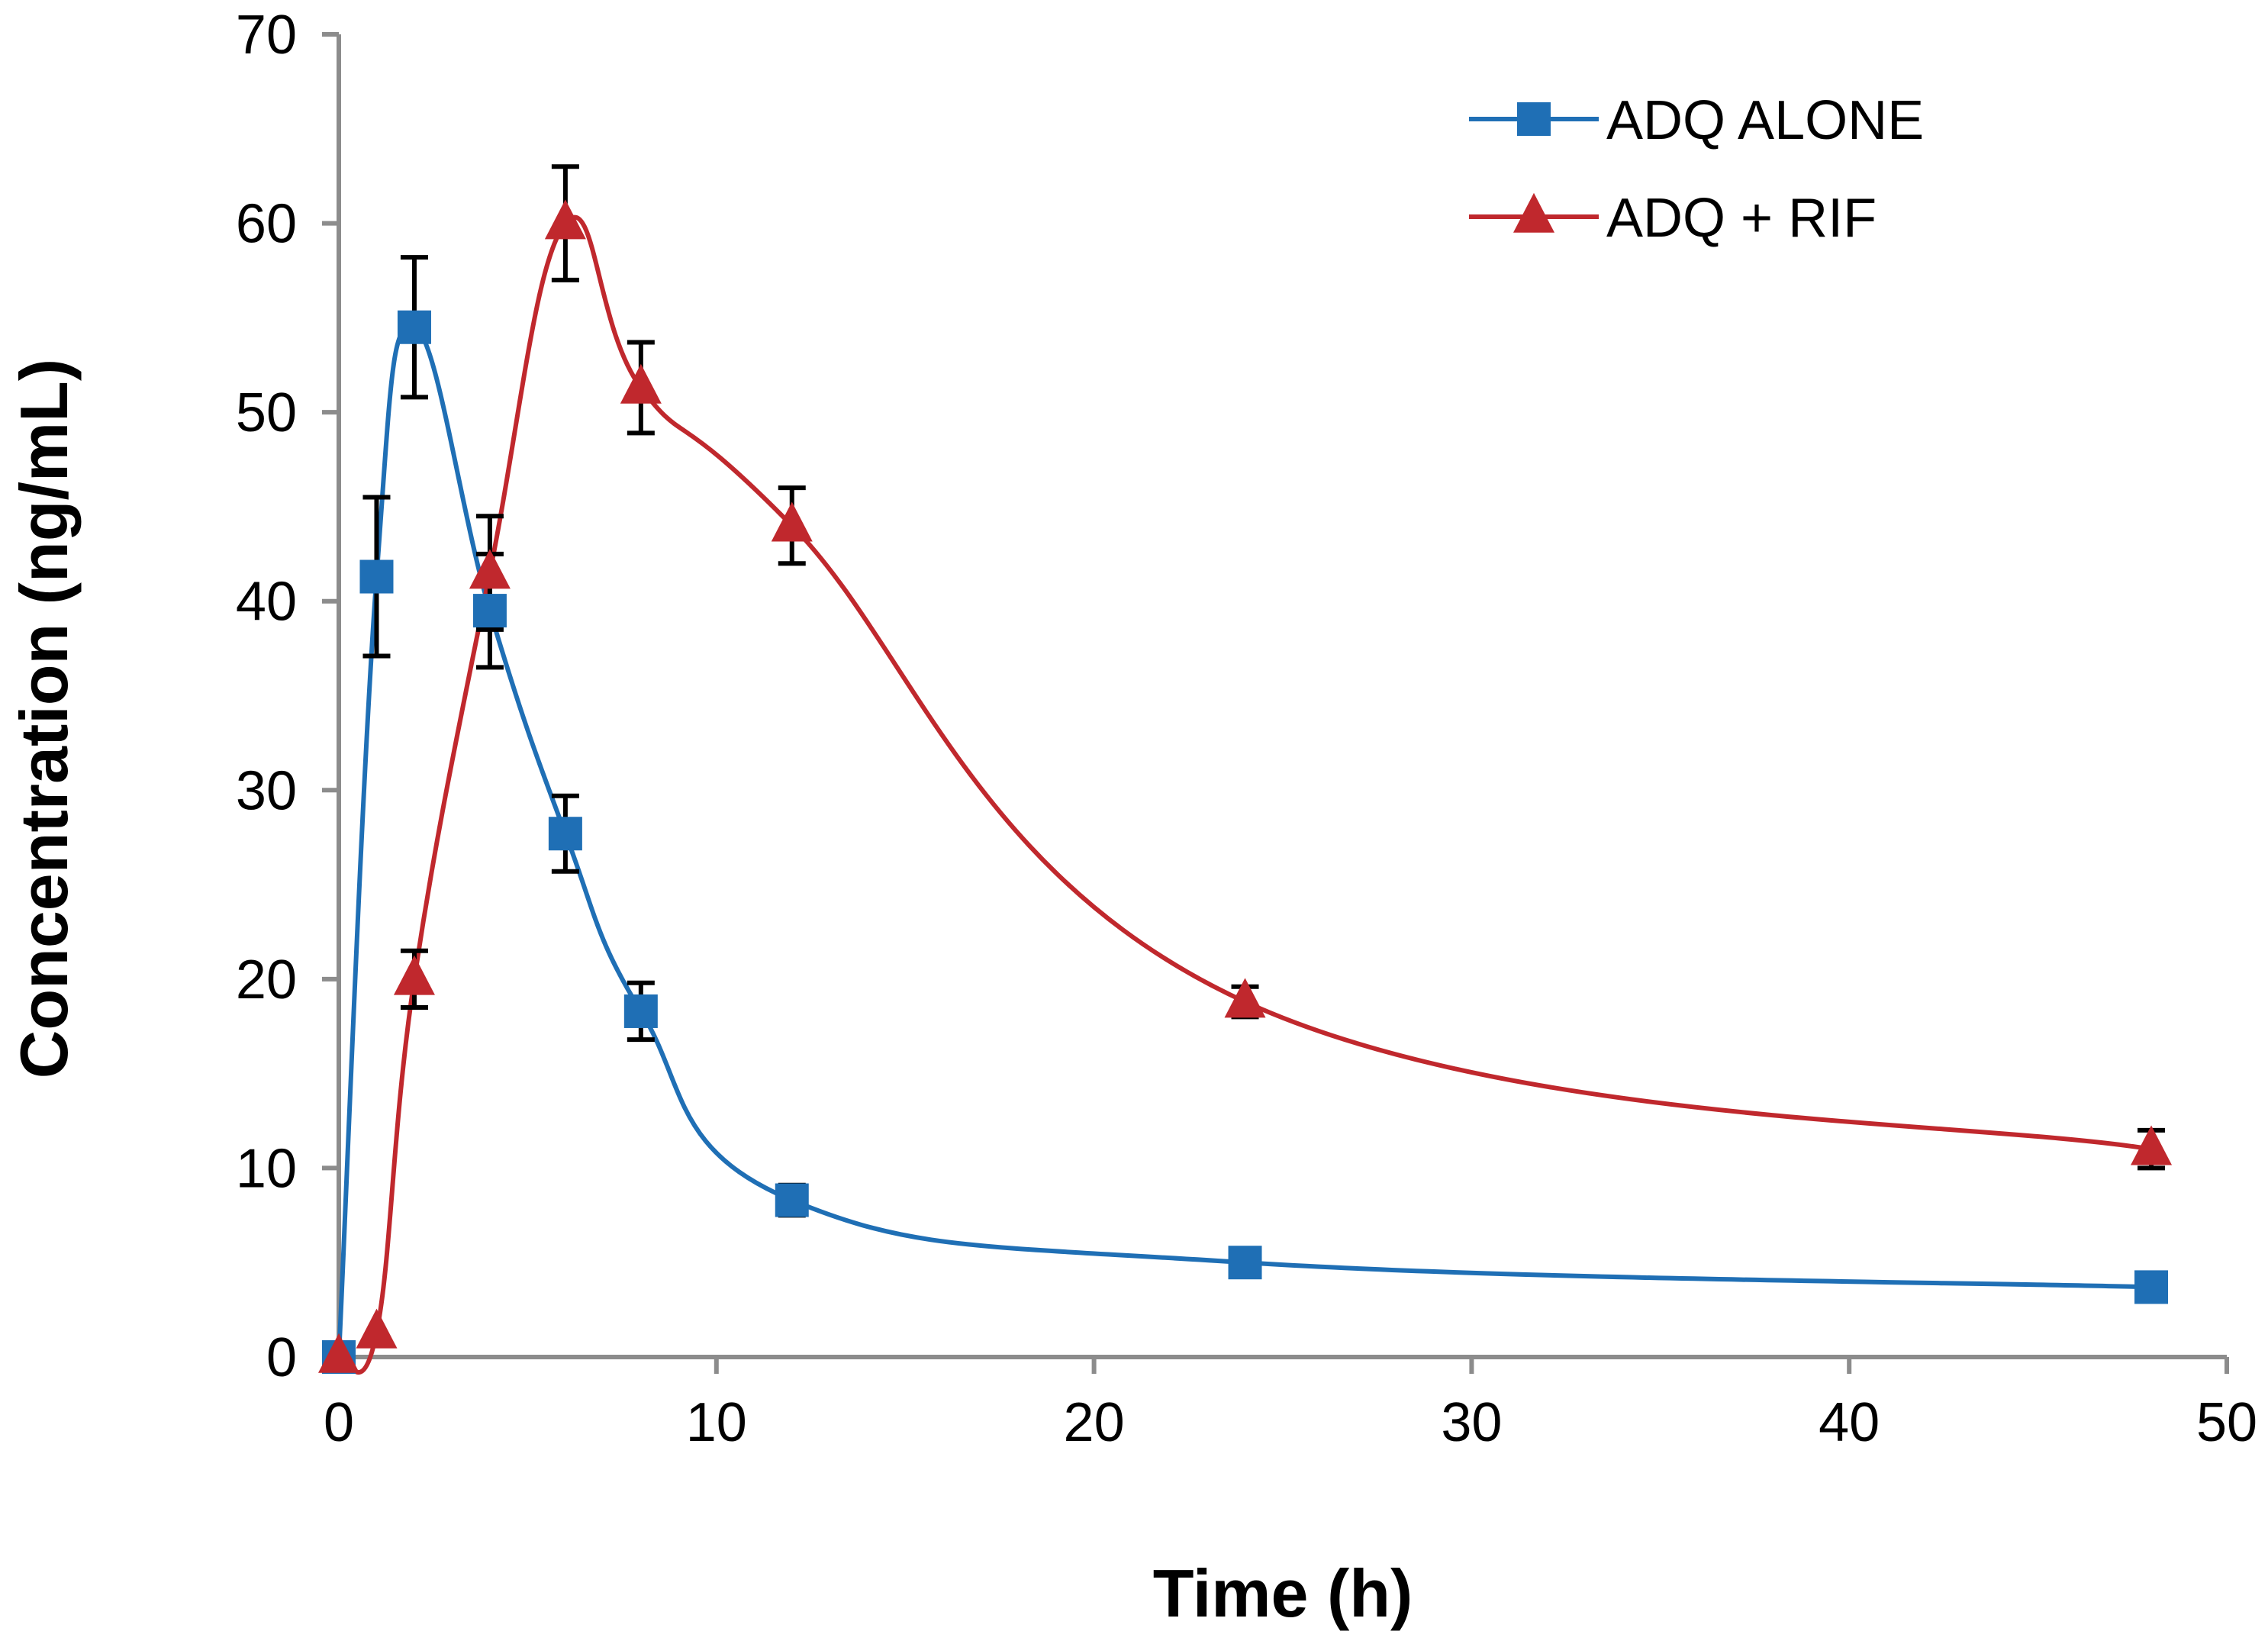 This screenshot has height=1644, width=2268. I want to click on y-tick-label: 50, so click(266, 413).